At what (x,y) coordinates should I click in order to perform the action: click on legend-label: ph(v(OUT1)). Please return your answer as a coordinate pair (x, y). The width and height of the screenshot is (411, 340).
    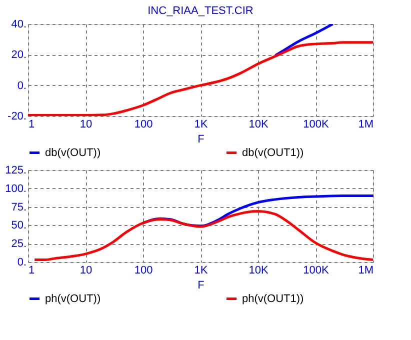
    Looking at the image, I should click on (273, 298).